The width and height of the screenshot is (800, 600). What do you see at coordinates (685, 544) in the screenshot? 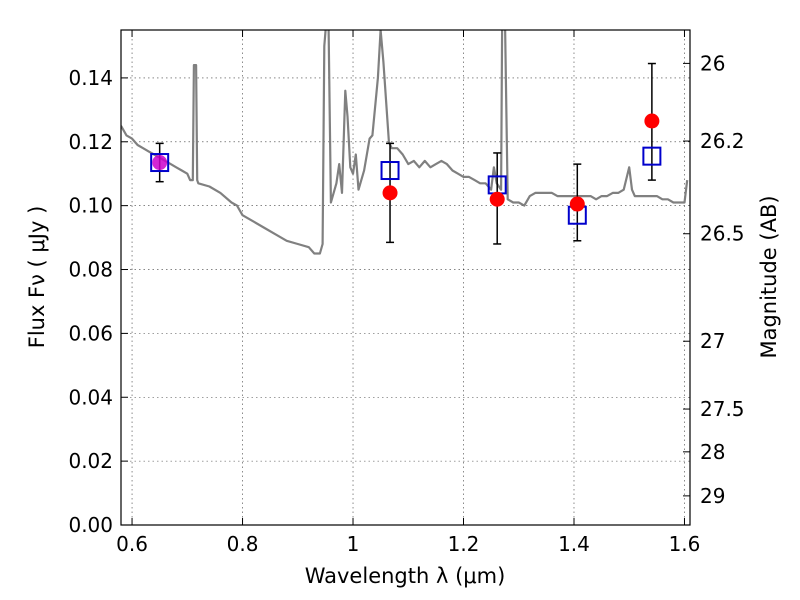
I see `x-tick-label-5: 1.6` at bounding box center [685, 544].